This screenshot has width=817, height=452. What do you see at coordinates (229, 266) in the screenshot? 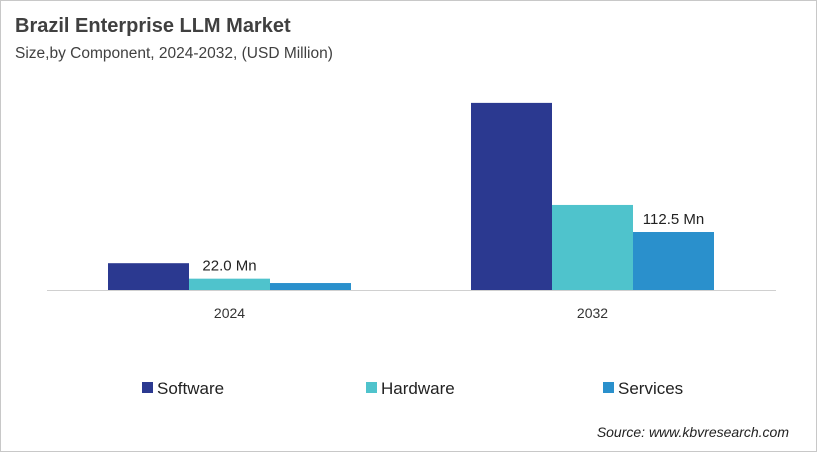
I see `data-label: 22.0 Mn` at bounding box center [229, 266].